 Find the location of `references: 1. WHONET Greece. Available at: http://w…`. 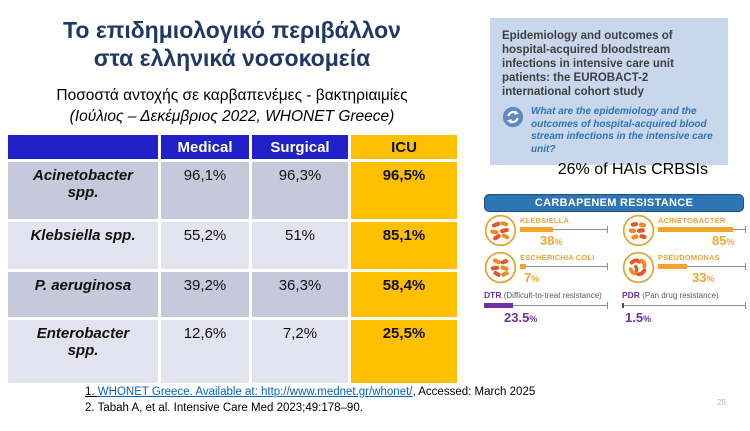

references: 1. WHONET Greece. Available at: http://w… is located at coordinates (310, 400).